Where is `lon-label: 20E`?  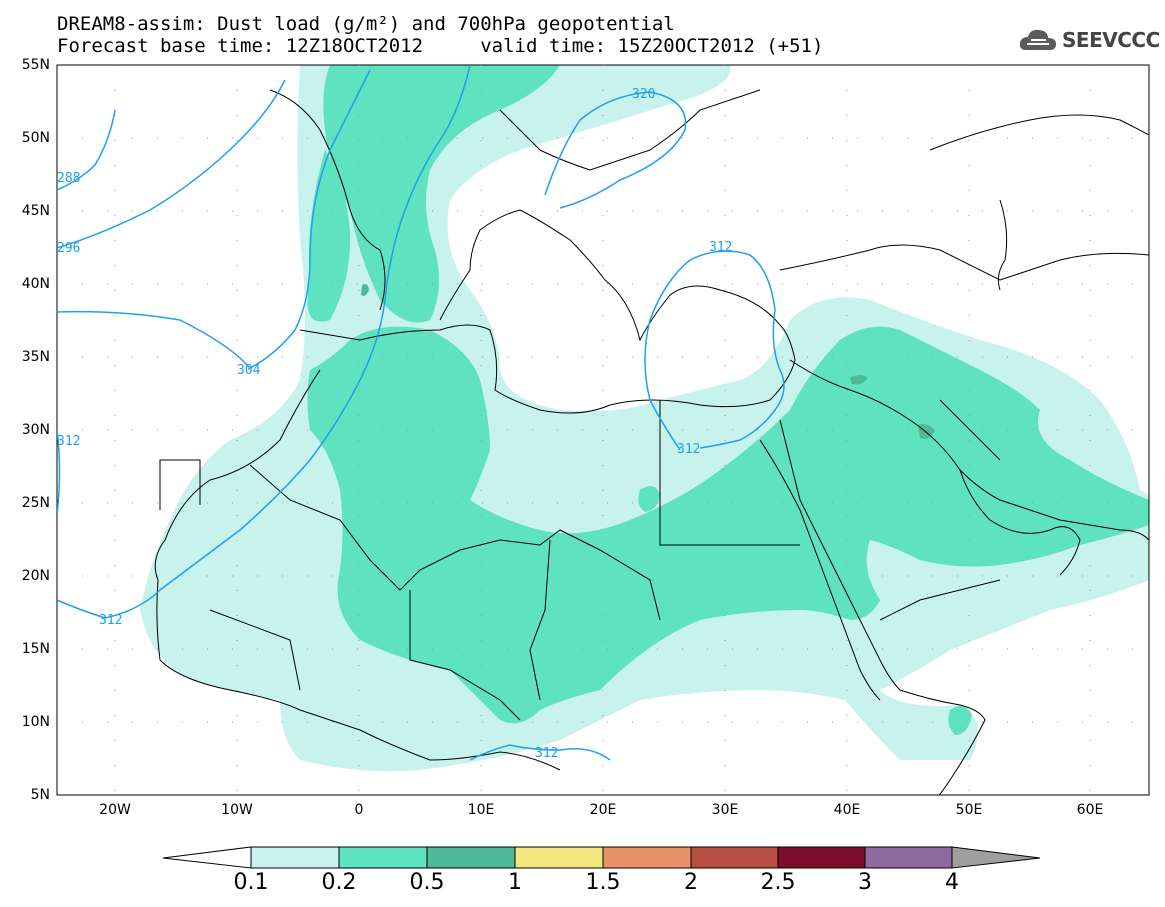 lon-label: 20E is located at coordinates (603, 810).